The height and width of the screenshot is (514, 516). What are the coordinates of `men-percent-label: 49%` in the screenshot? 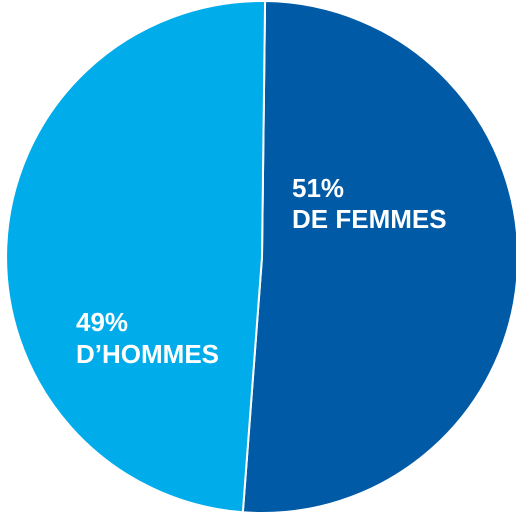 It's located at (102, 322).